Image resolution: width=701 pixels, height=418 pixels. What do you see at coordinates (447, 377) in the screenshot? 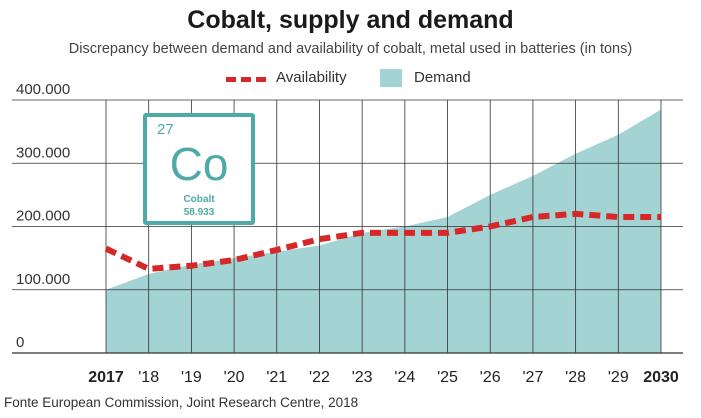
I see `x-tick-label: '25` at bounding box center [447, 377].